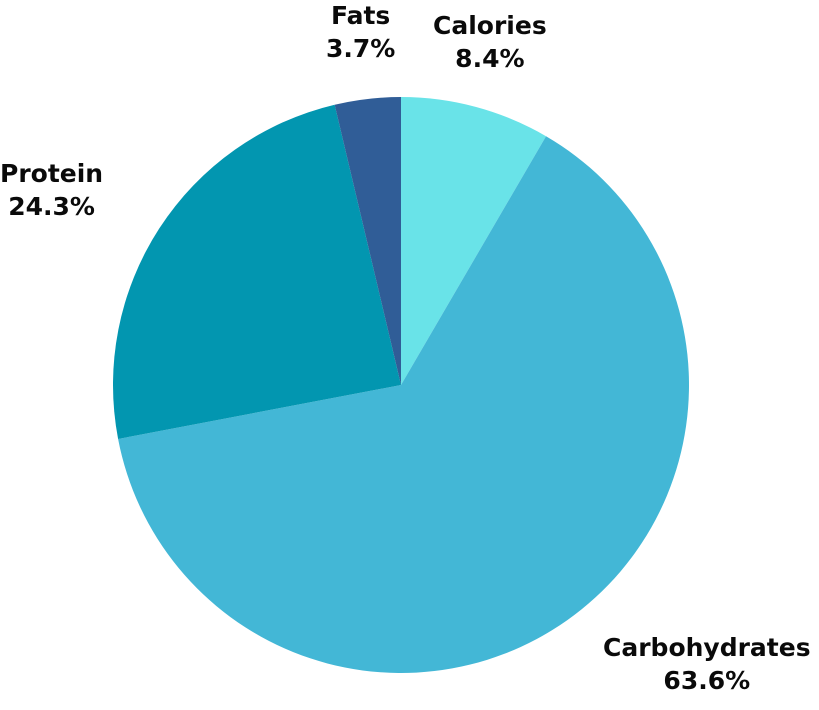 The height and width of the screenshot is (710, 819). What do you see at coordinates (490, 42) in the screenshot?
I see `label-calories: Calories 8.4%` at bounding box center [490, 42].